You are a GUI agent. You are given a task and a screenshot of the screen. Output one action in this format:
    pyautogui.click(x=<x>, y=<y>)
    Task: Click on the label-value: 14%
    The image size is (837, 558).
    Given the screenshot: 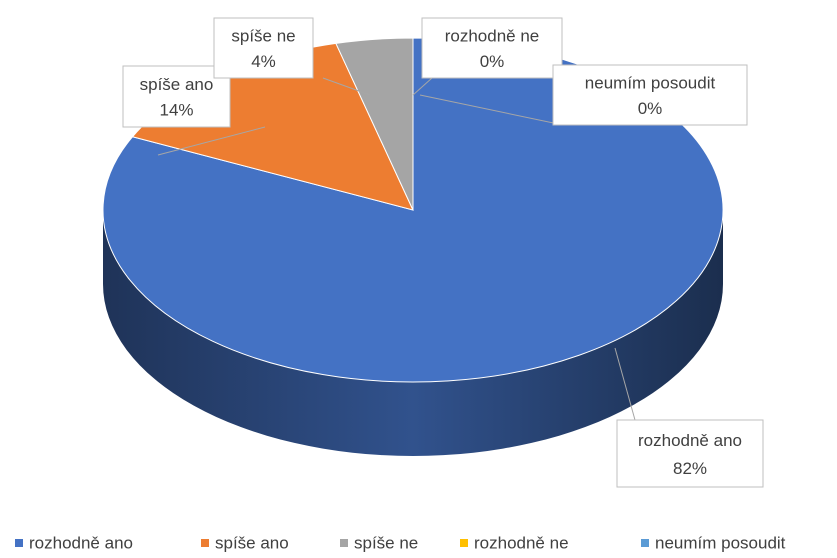 What is the action you would take?
    pyautogui.click(x=176, y=110)
    